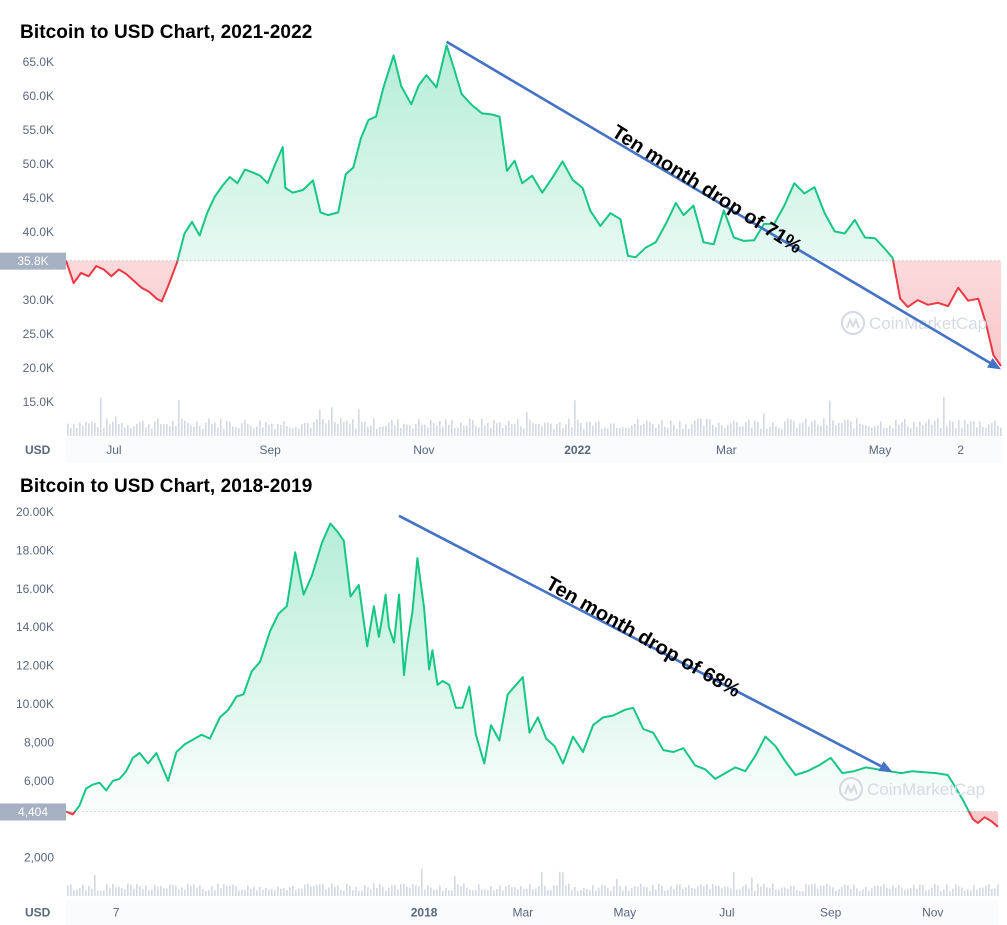 This screenshot has width=1007, height=925. What do you see at coordinates (35, 512) in the screenshot?
I see `y-tick-label: 20.00K` at bounding box center [35, 512].